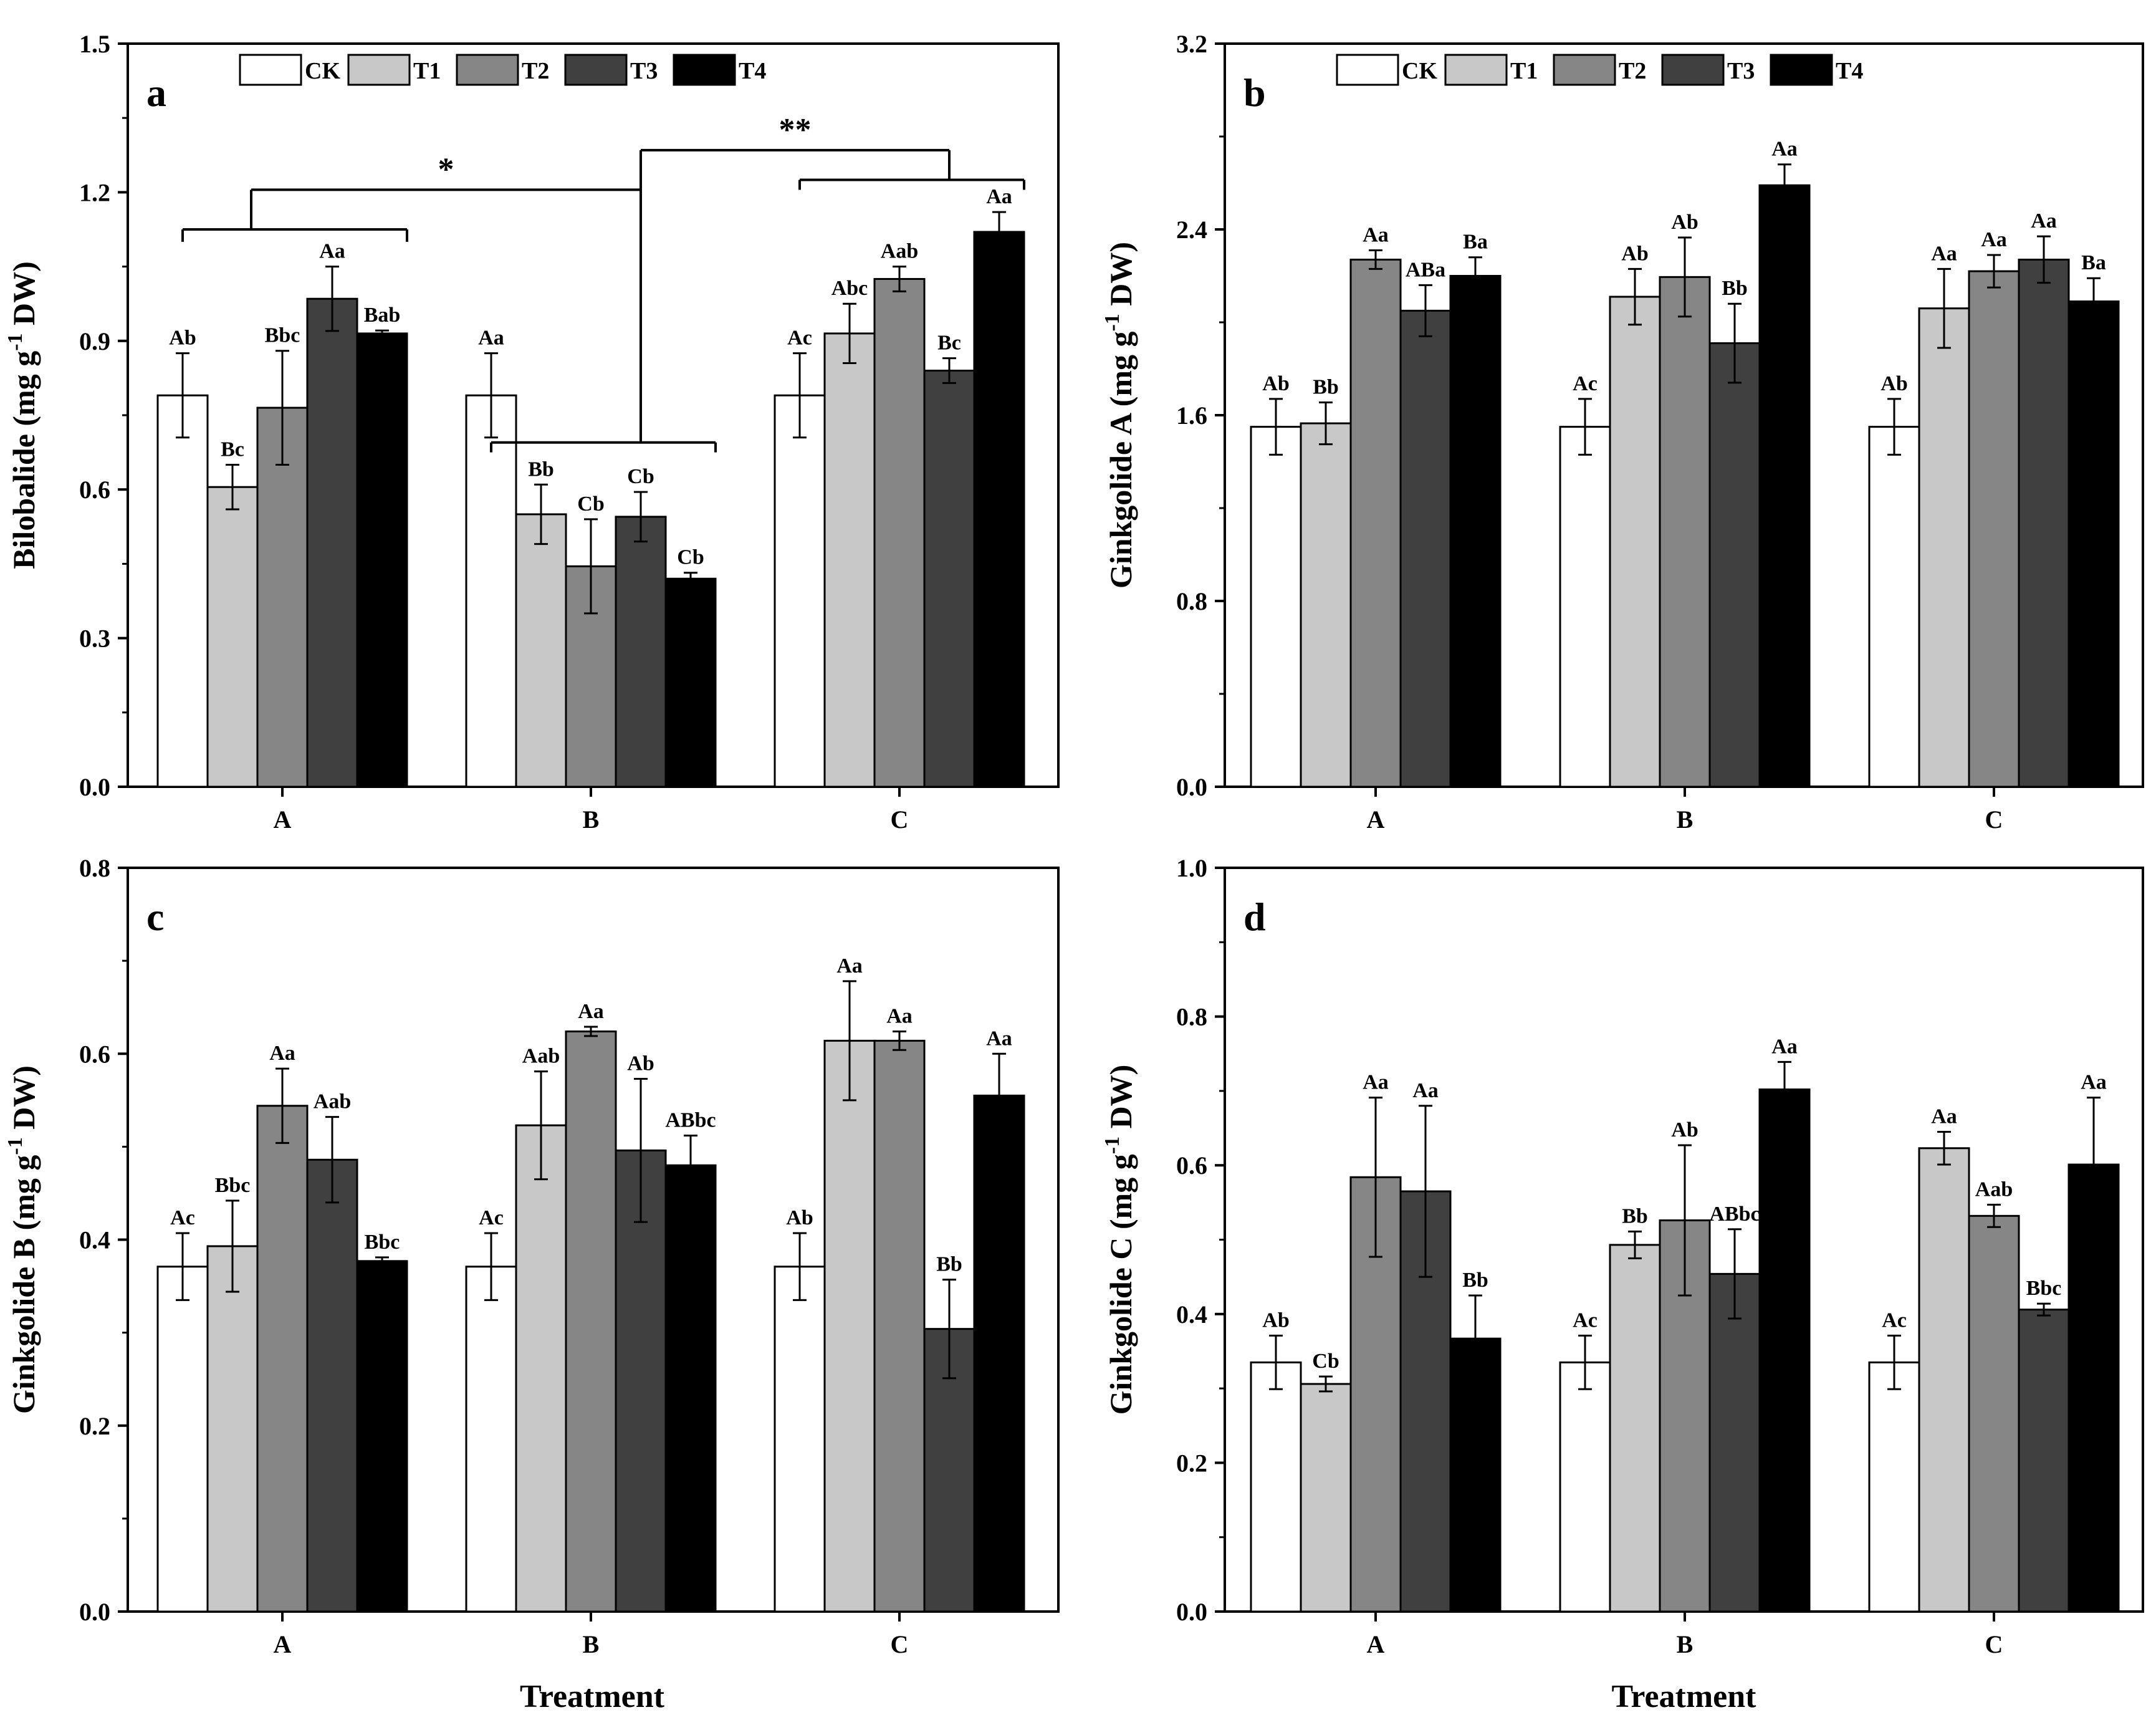 The image size is (2156, 1730). I want to click on y-tick-label: 0.9, so click(95, 341).